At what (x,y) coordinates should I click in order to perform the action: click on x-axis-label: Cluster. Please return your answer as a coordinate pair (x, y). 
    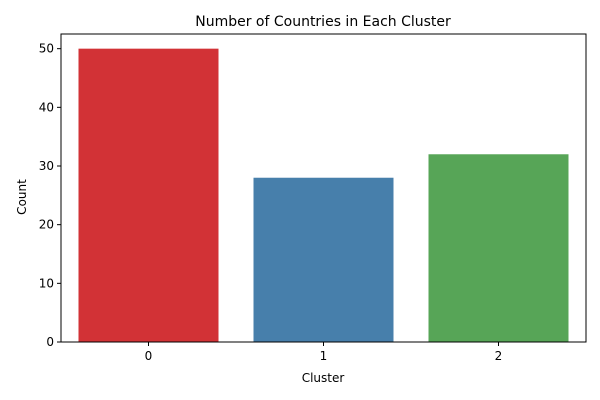
    Looking at the image, I should click on (323, 378).